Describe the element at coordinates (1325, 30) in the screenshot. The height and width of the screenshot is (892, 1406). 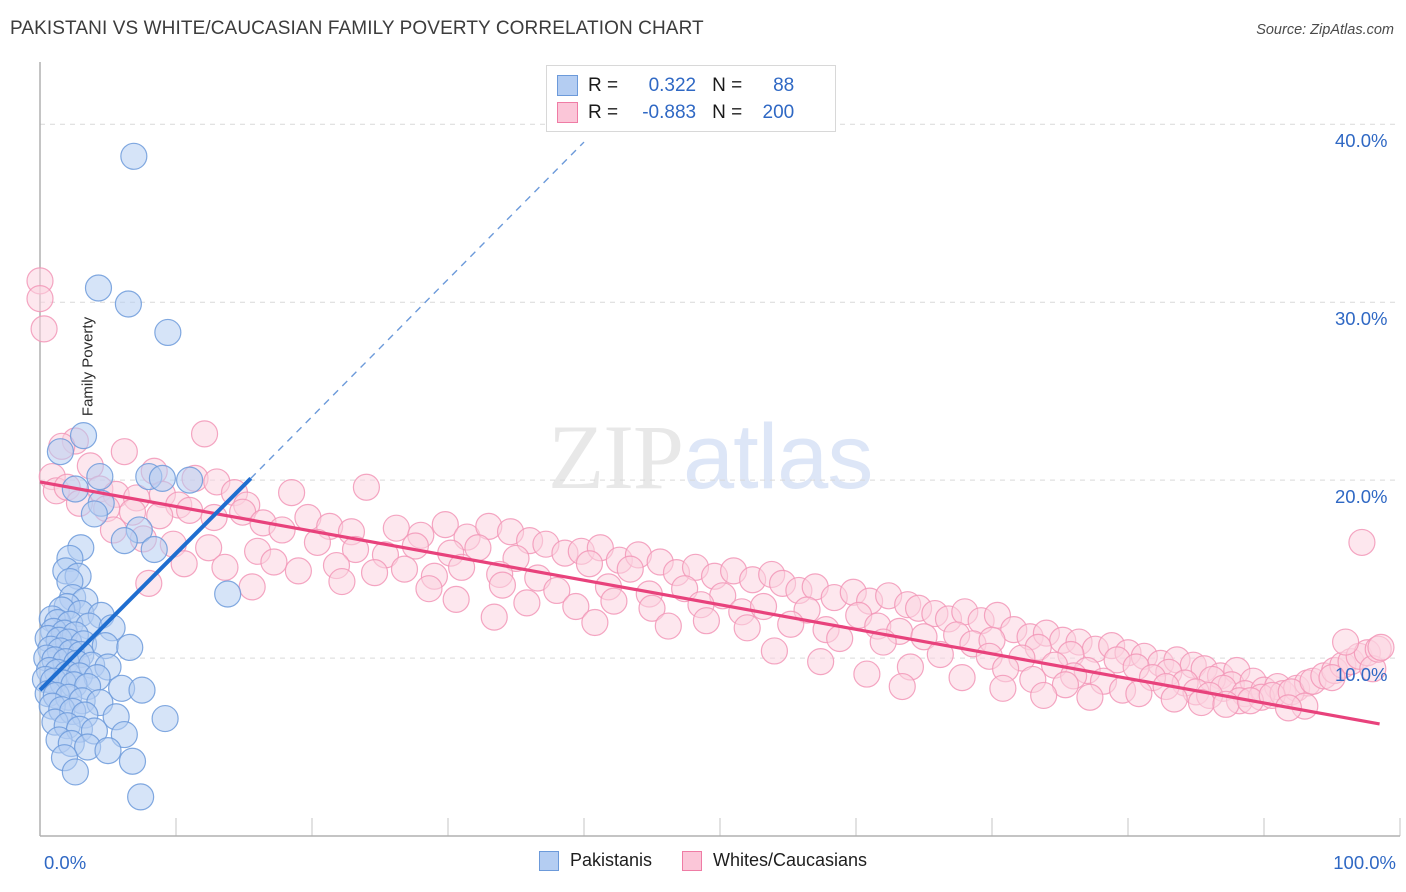
I see `source-attribution: Source: ZipAtlas.com` at that location.